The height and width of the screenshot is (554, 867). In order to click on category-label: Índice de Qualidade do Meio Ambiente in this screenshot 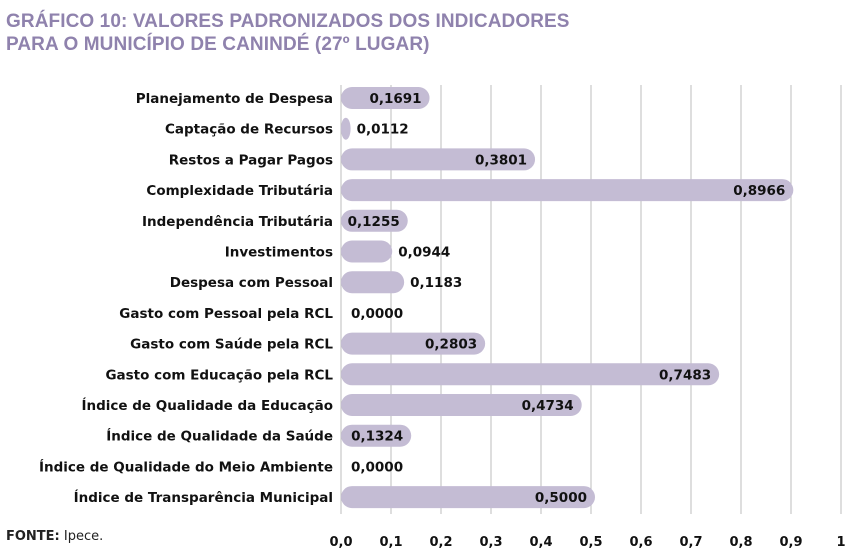, I will do `click(186, 466)`.